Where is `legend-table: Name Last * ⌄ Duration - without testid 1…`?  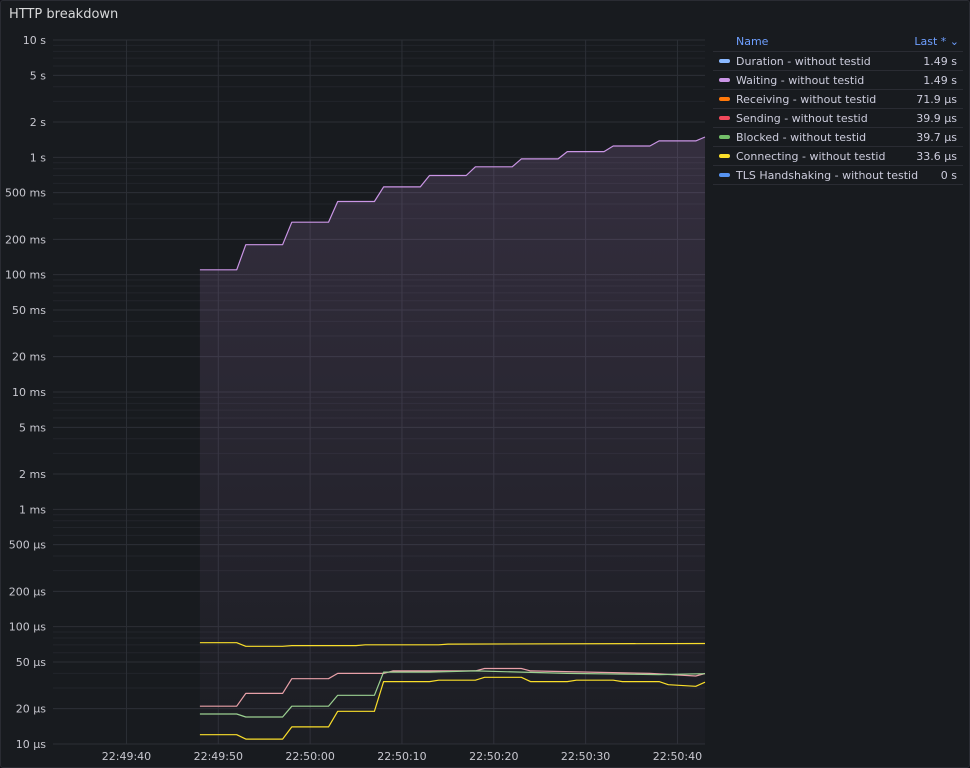
legend-table: Name Last * ⌄ Duration - without testid 1… is located at coordinates (838, 109).